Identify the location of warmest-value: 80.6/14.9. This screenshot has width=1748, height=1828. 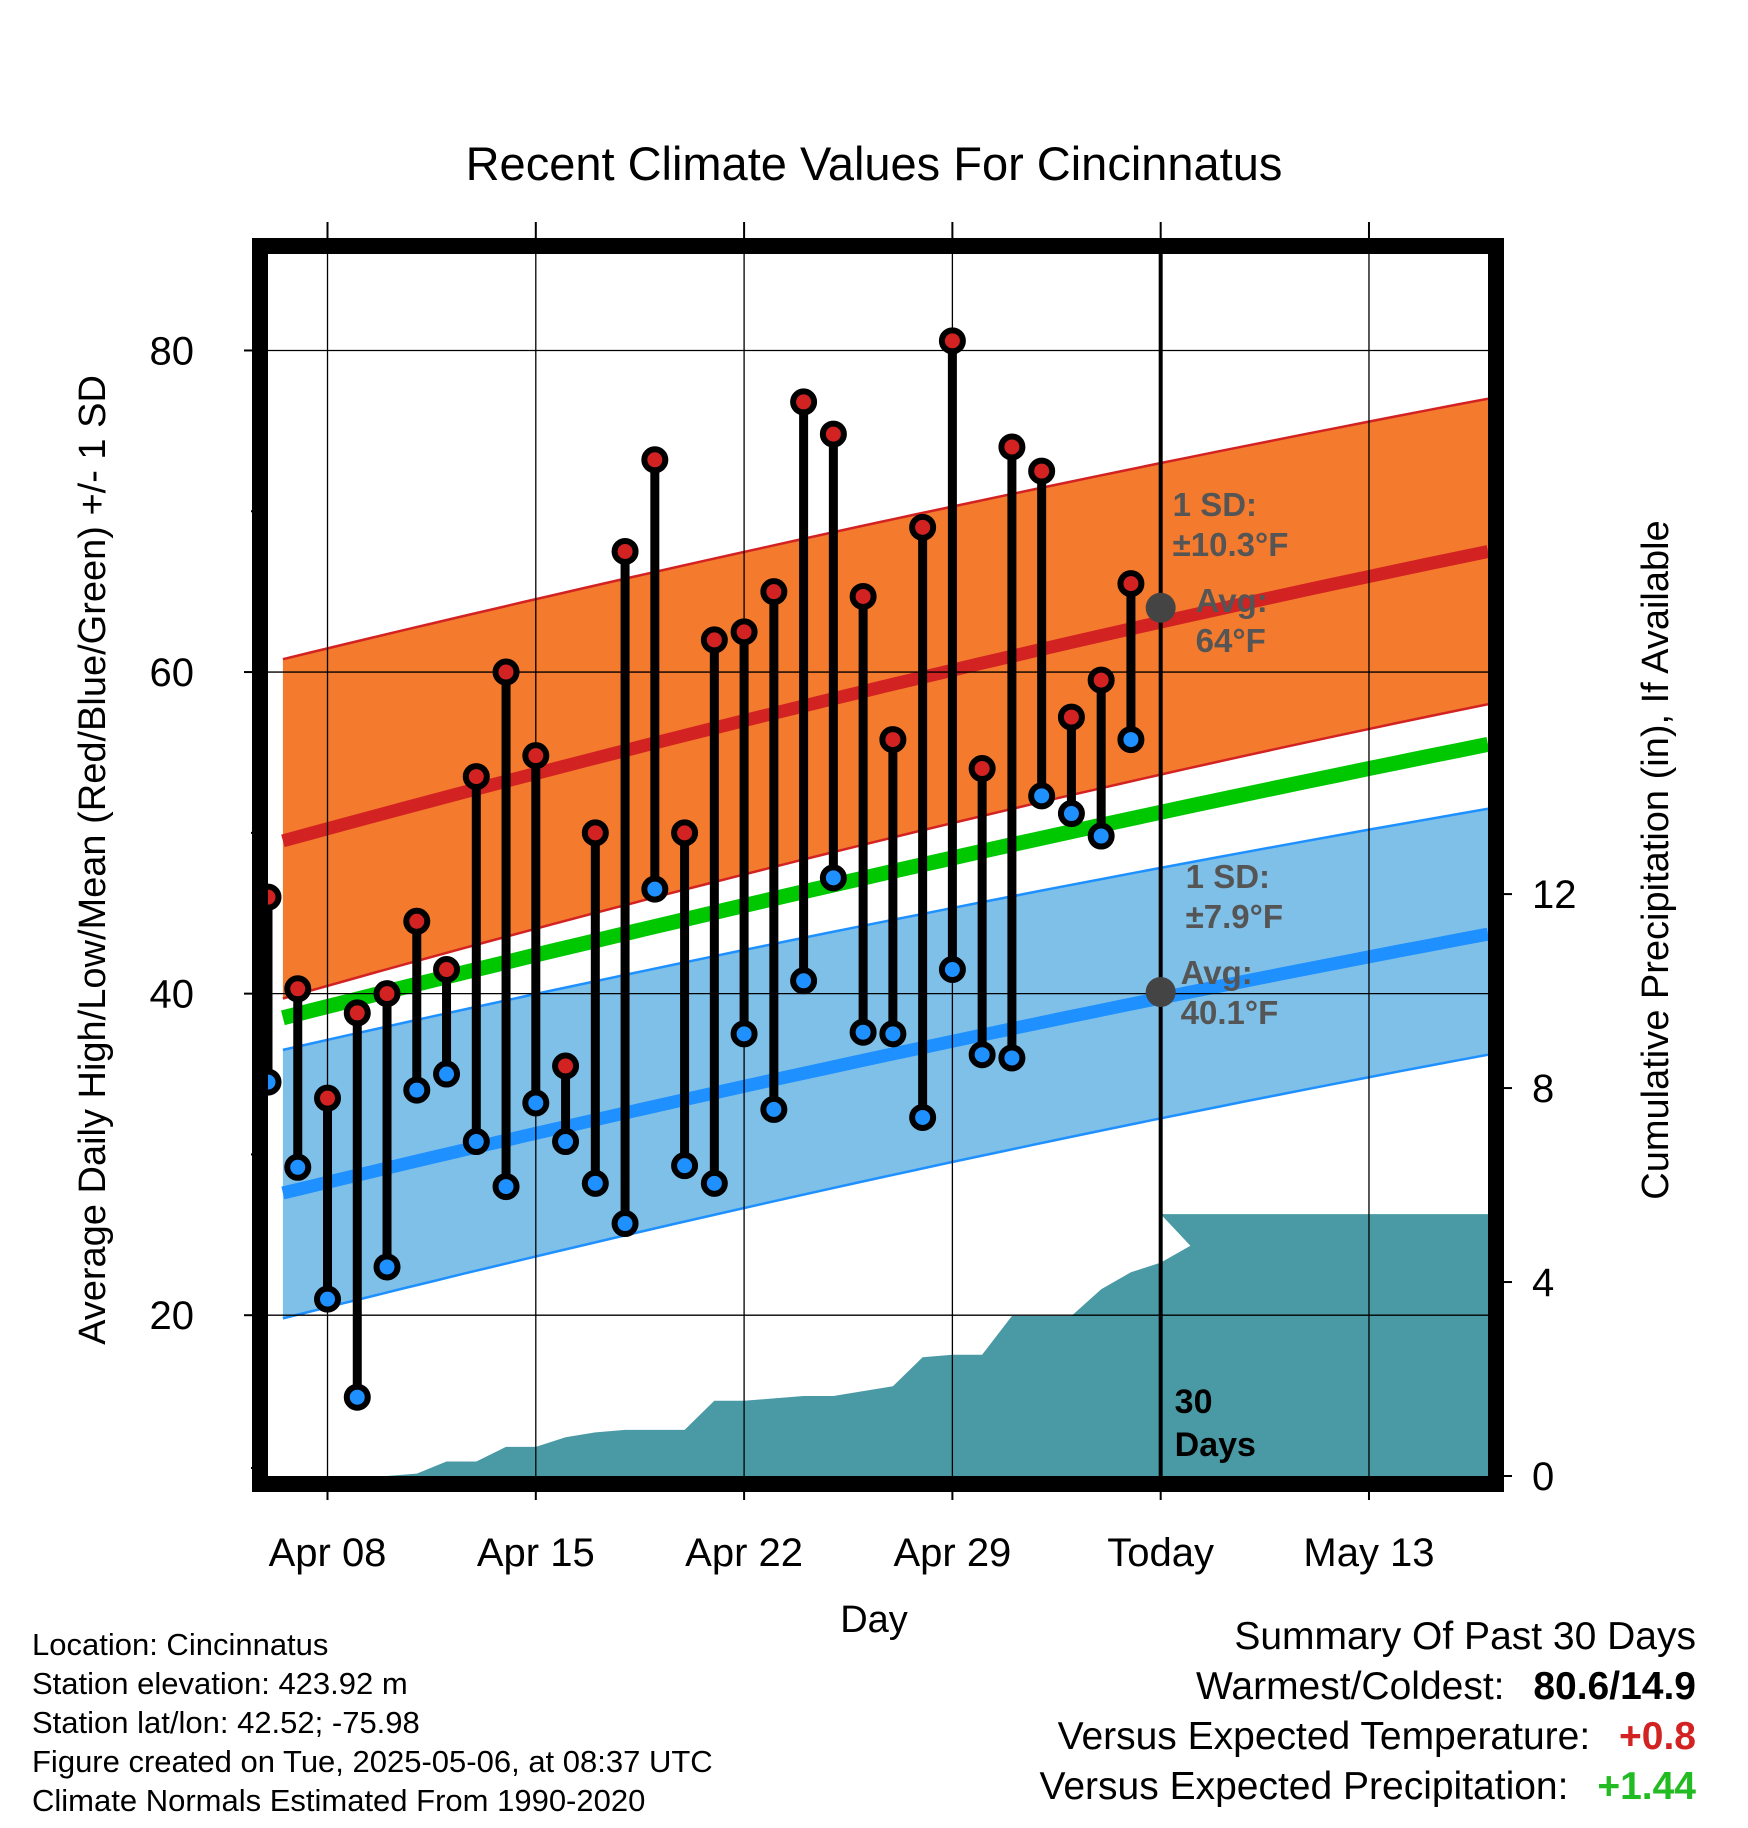
(1614, 1686).